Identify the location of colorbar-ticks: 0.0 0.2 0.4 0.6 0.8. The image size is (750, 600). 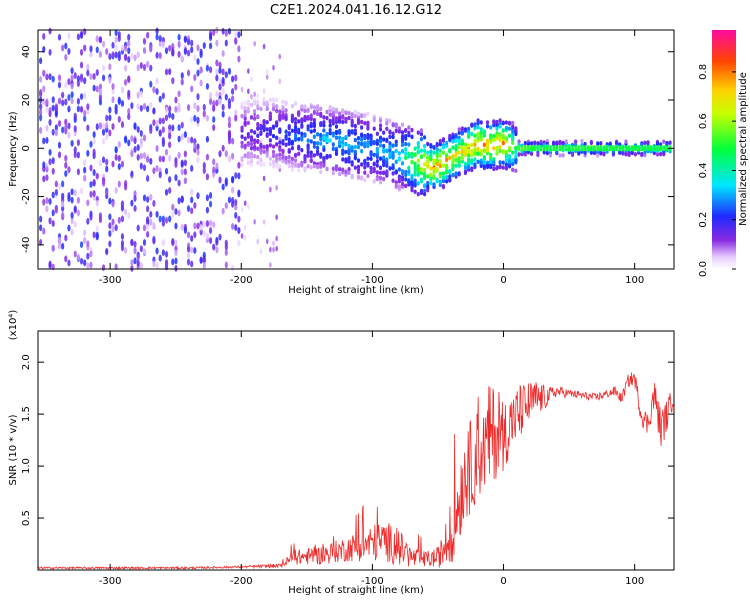
(717, 170).